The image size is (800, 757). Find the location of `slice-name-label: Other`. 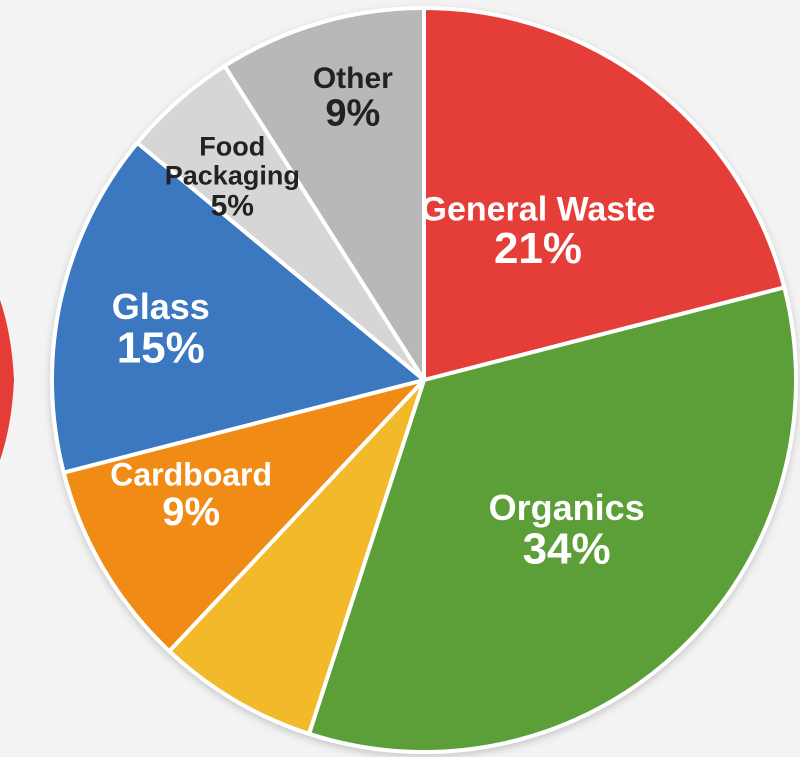

slice-name-label: Other is located at coordinates (353, 78).